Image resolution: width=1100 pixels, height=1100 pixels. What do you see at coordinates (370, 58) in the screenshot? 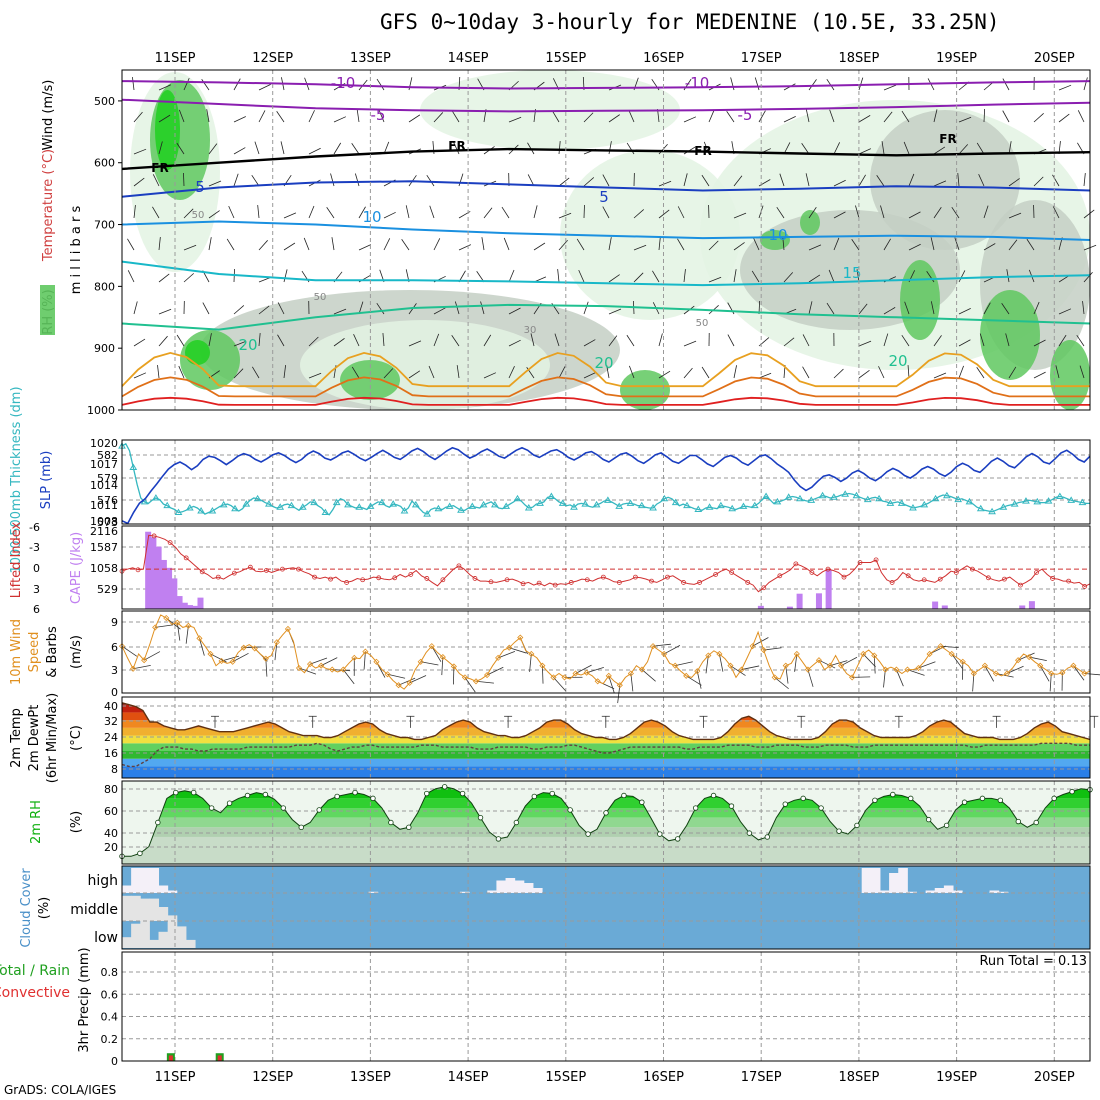
I see `date-label-top: 13SEP` at bounding box center [370, 58].